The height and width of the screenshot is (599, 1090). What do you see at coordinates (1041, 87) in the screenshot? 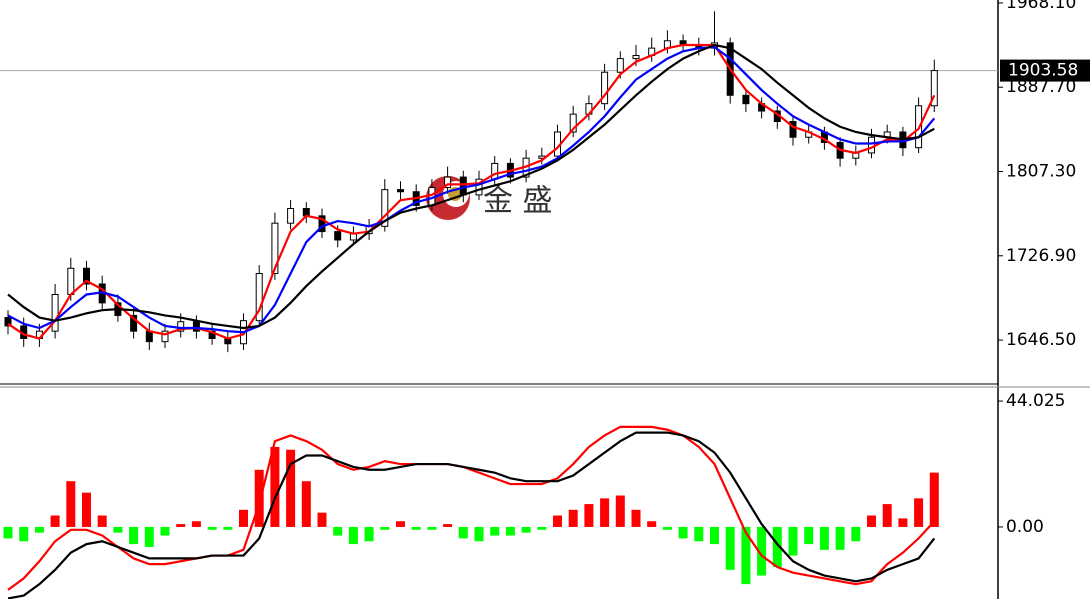
I see `y-tick-label: 1887.70` at bounding box center [1041, 87].